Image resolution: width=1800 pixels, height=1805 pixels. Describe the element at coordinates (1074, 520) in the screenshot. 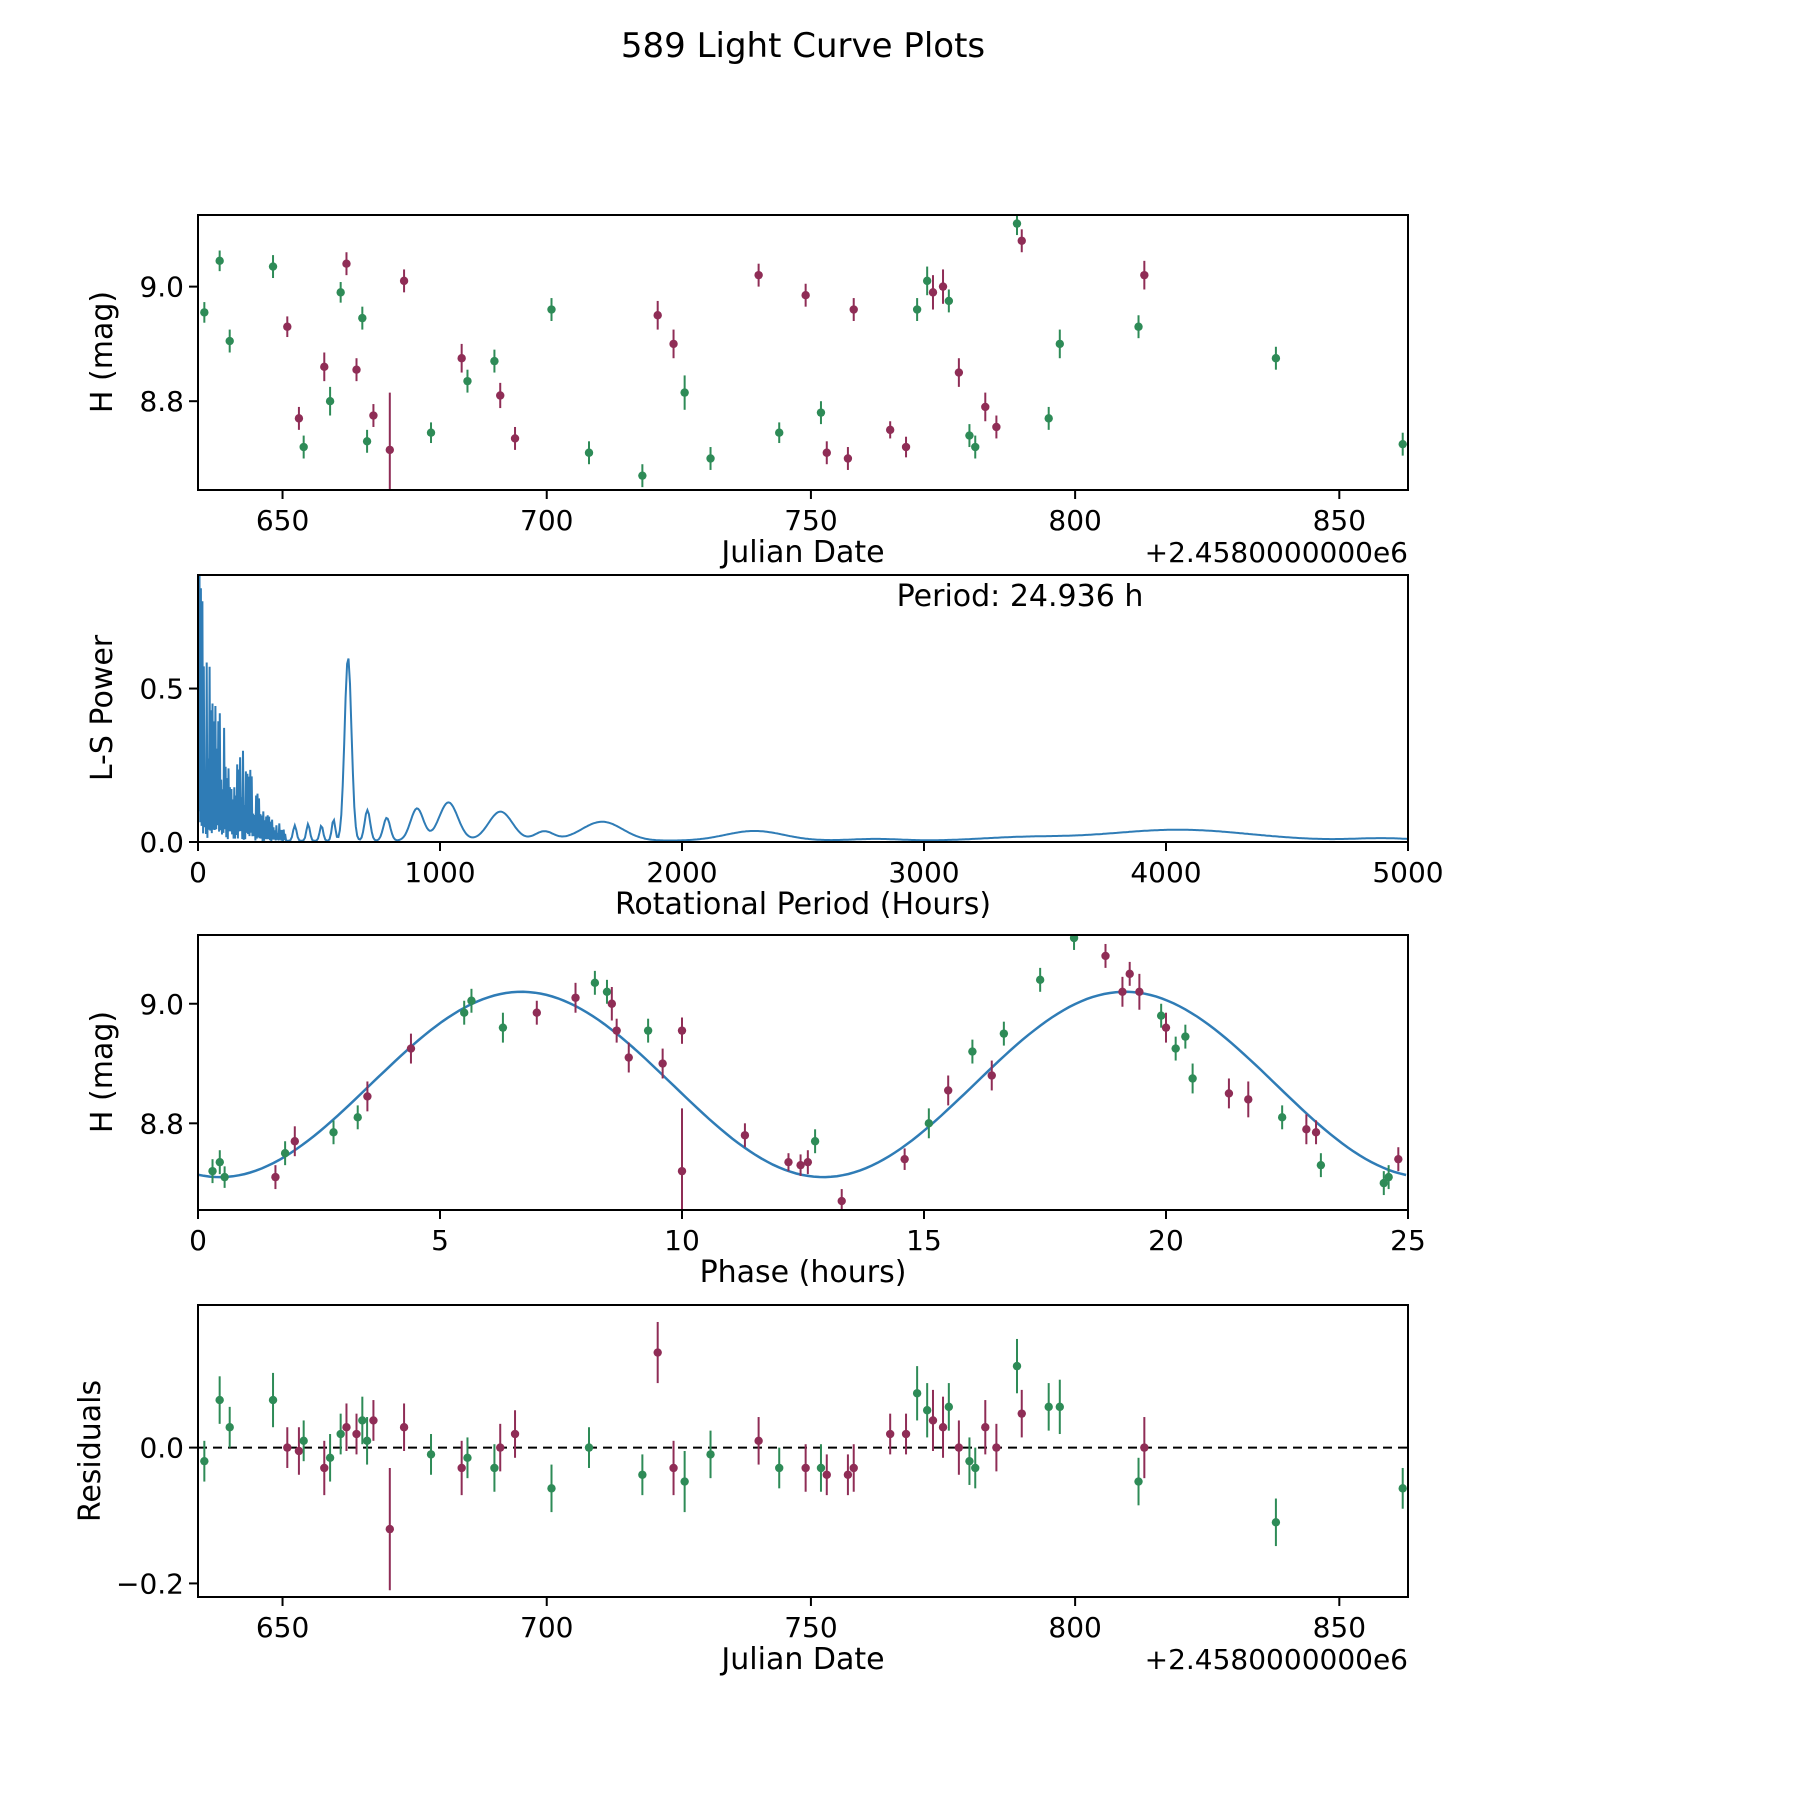

I see `x-tick-label: 800` at that location.